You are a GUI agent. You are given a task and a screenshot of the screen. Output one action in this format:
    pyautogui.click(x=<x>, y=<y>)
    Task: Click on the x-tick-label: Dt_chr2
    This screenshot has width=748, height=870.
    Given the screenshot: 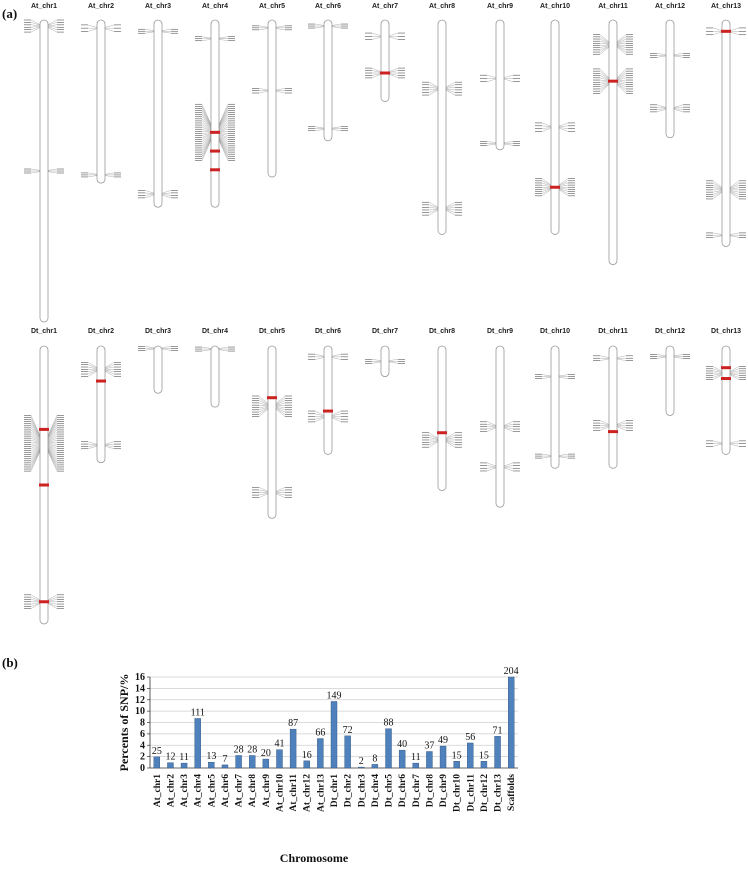 What is the action you would take?
    pyautogui.click(x=349, y=790)
    